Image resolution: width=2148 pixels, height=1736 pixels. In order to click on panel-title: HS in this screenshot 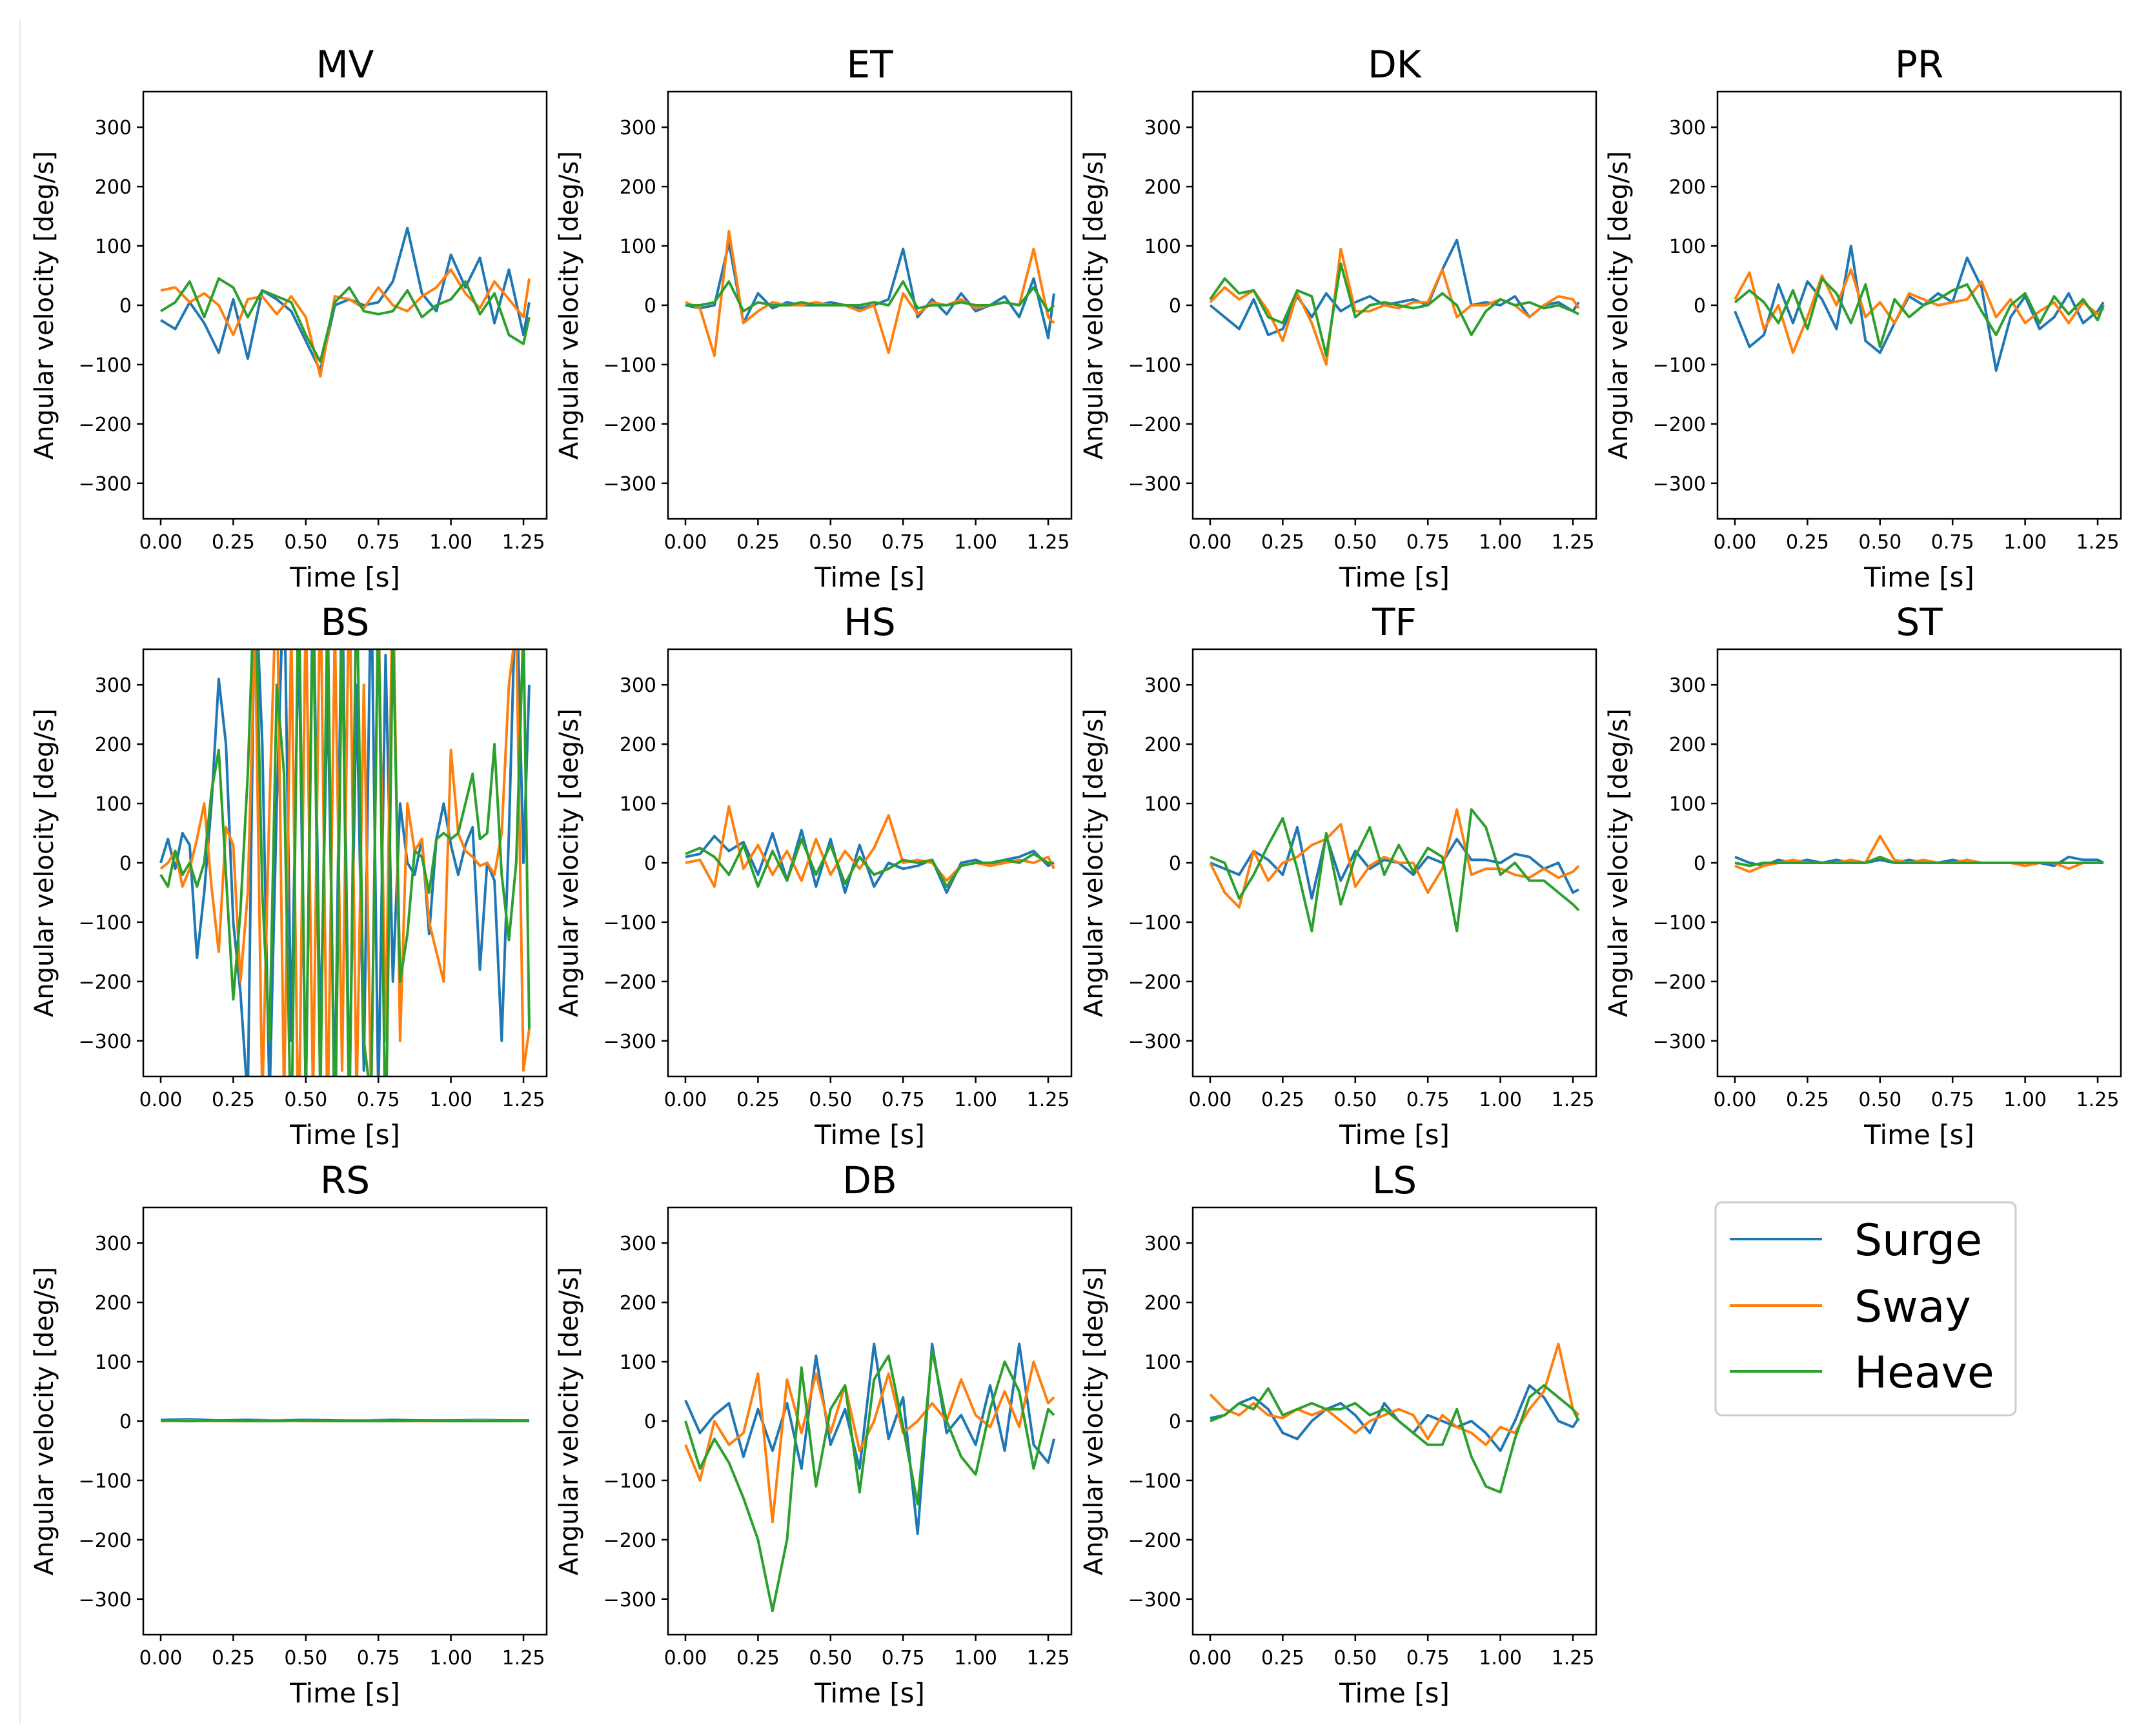, I will do `click(869, 622)`.